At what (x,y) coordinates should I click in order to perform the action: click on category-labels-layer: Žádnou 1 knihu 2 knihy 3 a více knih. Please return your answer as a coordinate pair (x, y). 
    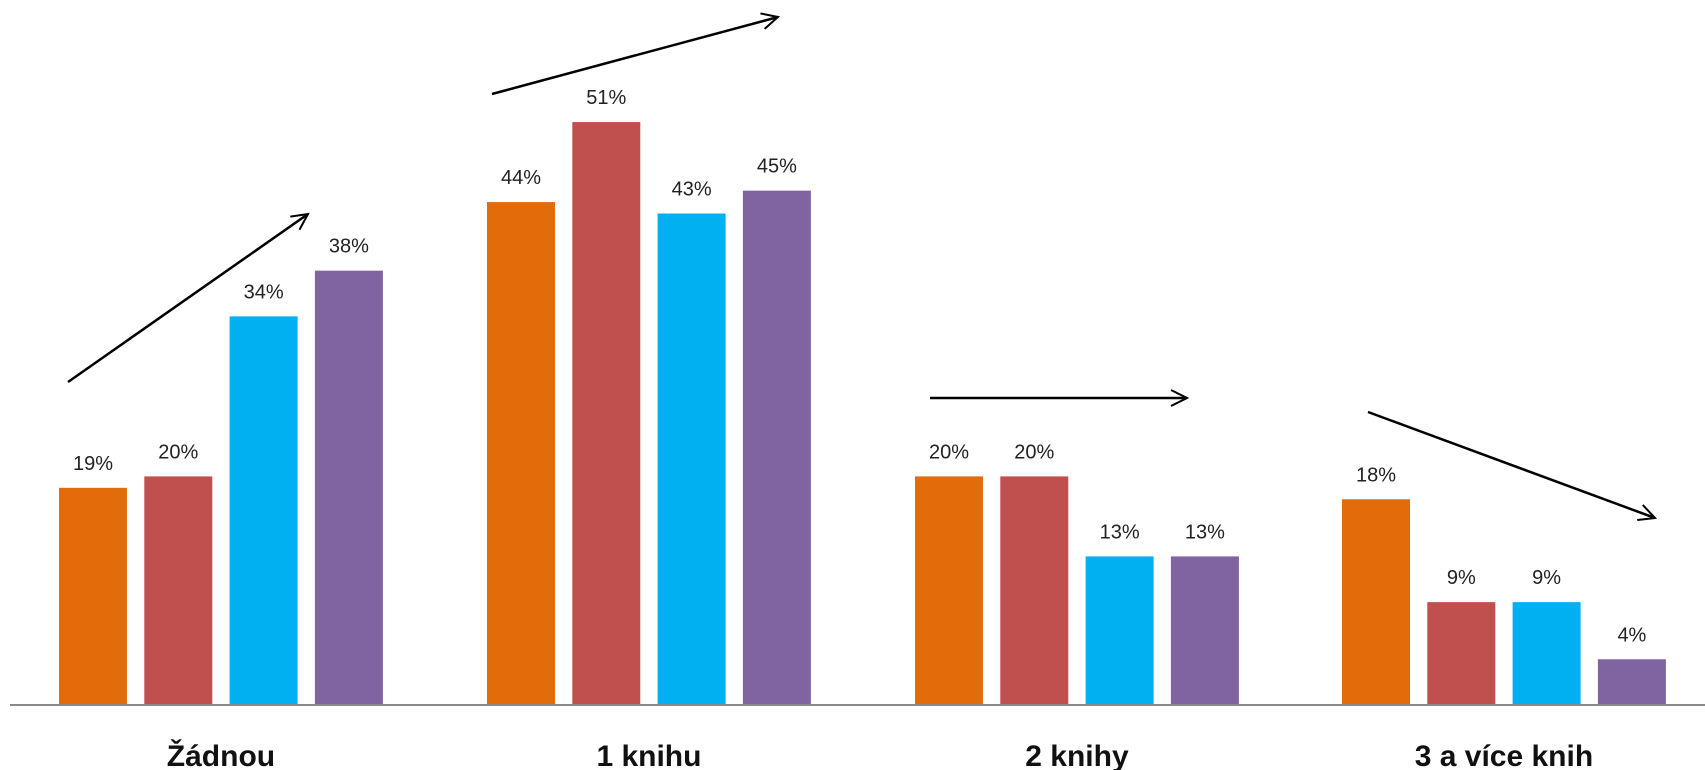
    Looking at the image, I should click on (880, 754).